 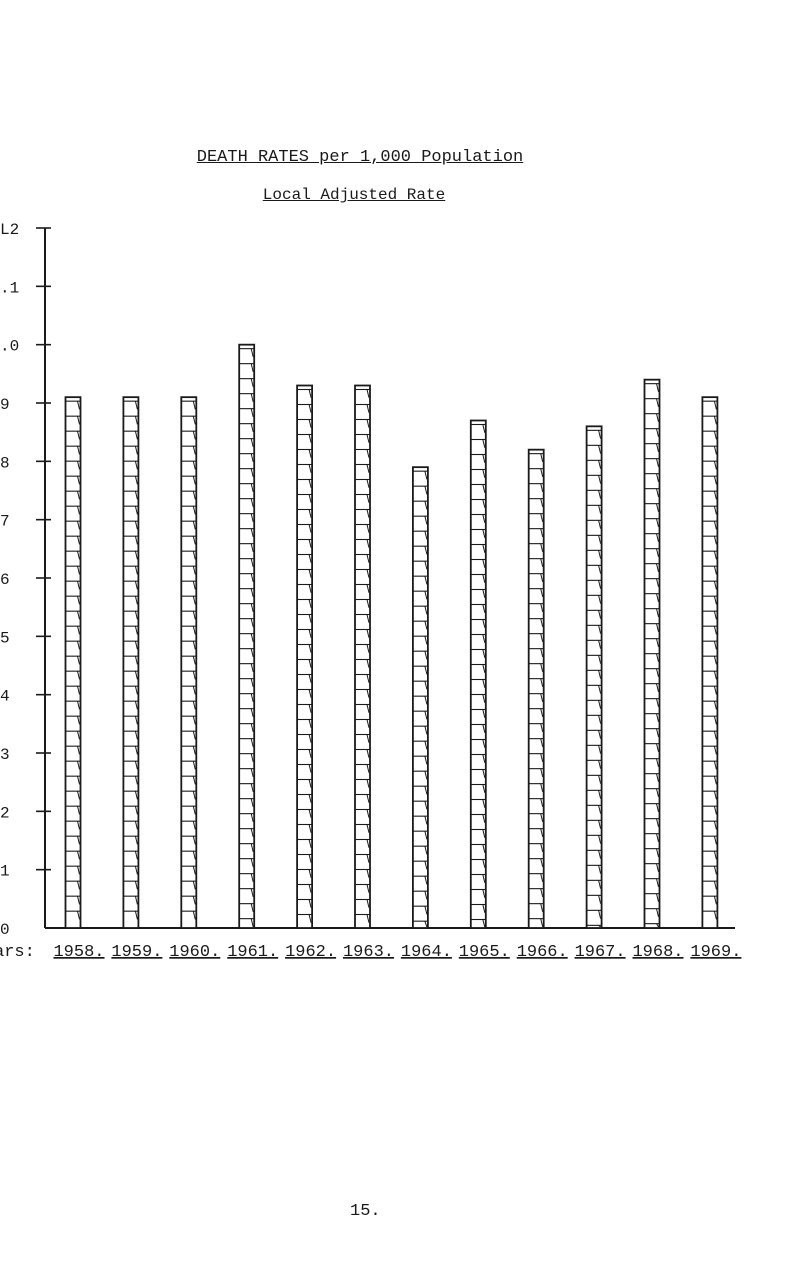 What do you see at coordinates (420, 697) in the screenshot?
I see `bar` at bounding box center [420, 697].